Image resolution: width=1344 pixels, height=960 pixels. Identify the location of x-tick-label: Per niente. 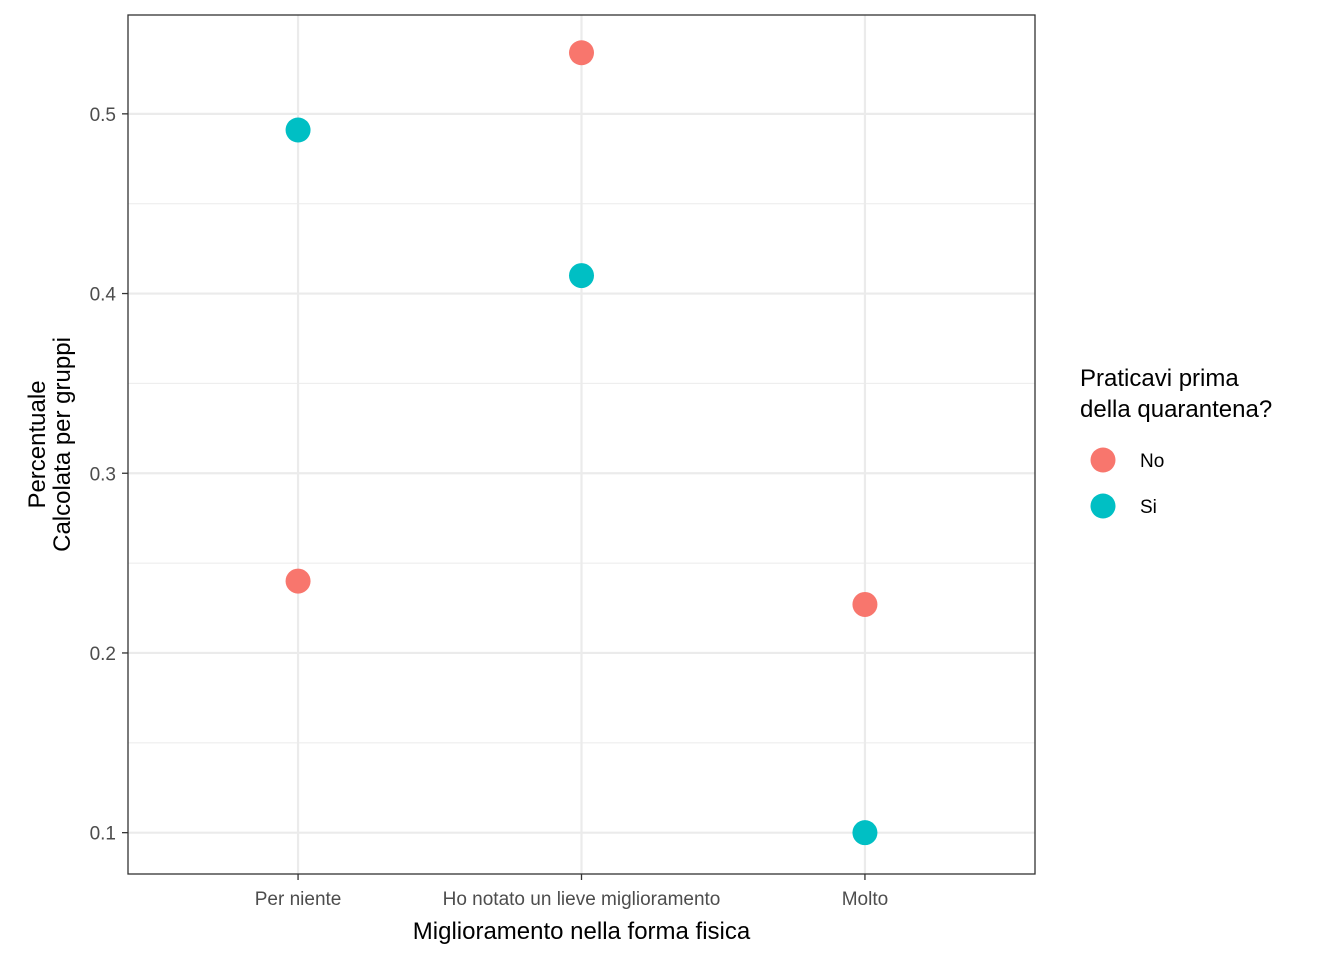
(298, 899).